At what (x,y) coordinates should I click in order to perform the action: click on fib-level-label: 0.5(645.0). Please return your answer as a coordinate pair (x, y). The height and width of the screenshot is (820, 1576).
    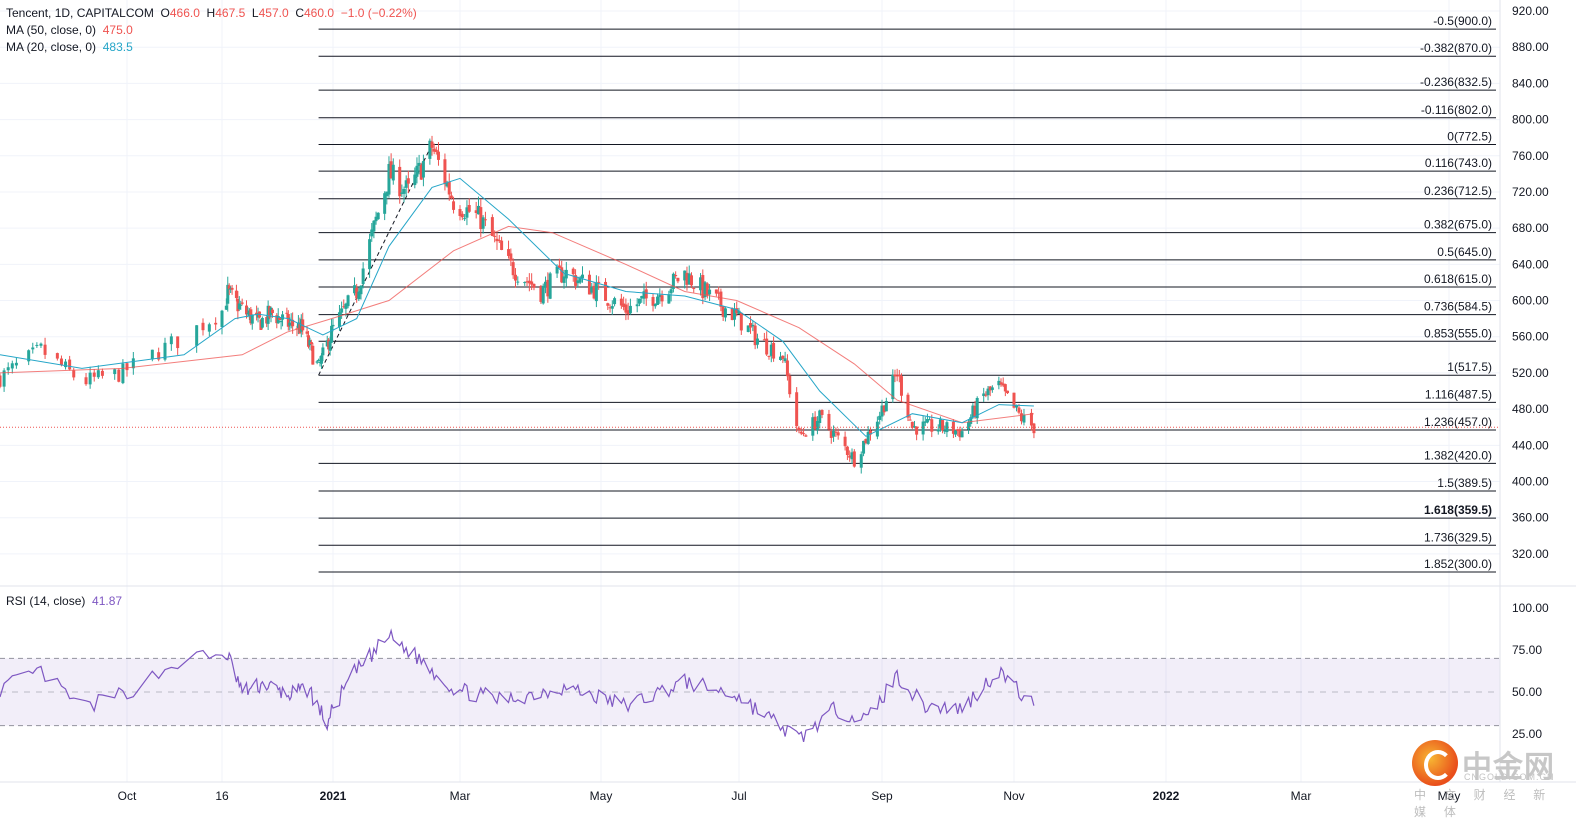
    Looking at the image, I should click on (1464, 252).